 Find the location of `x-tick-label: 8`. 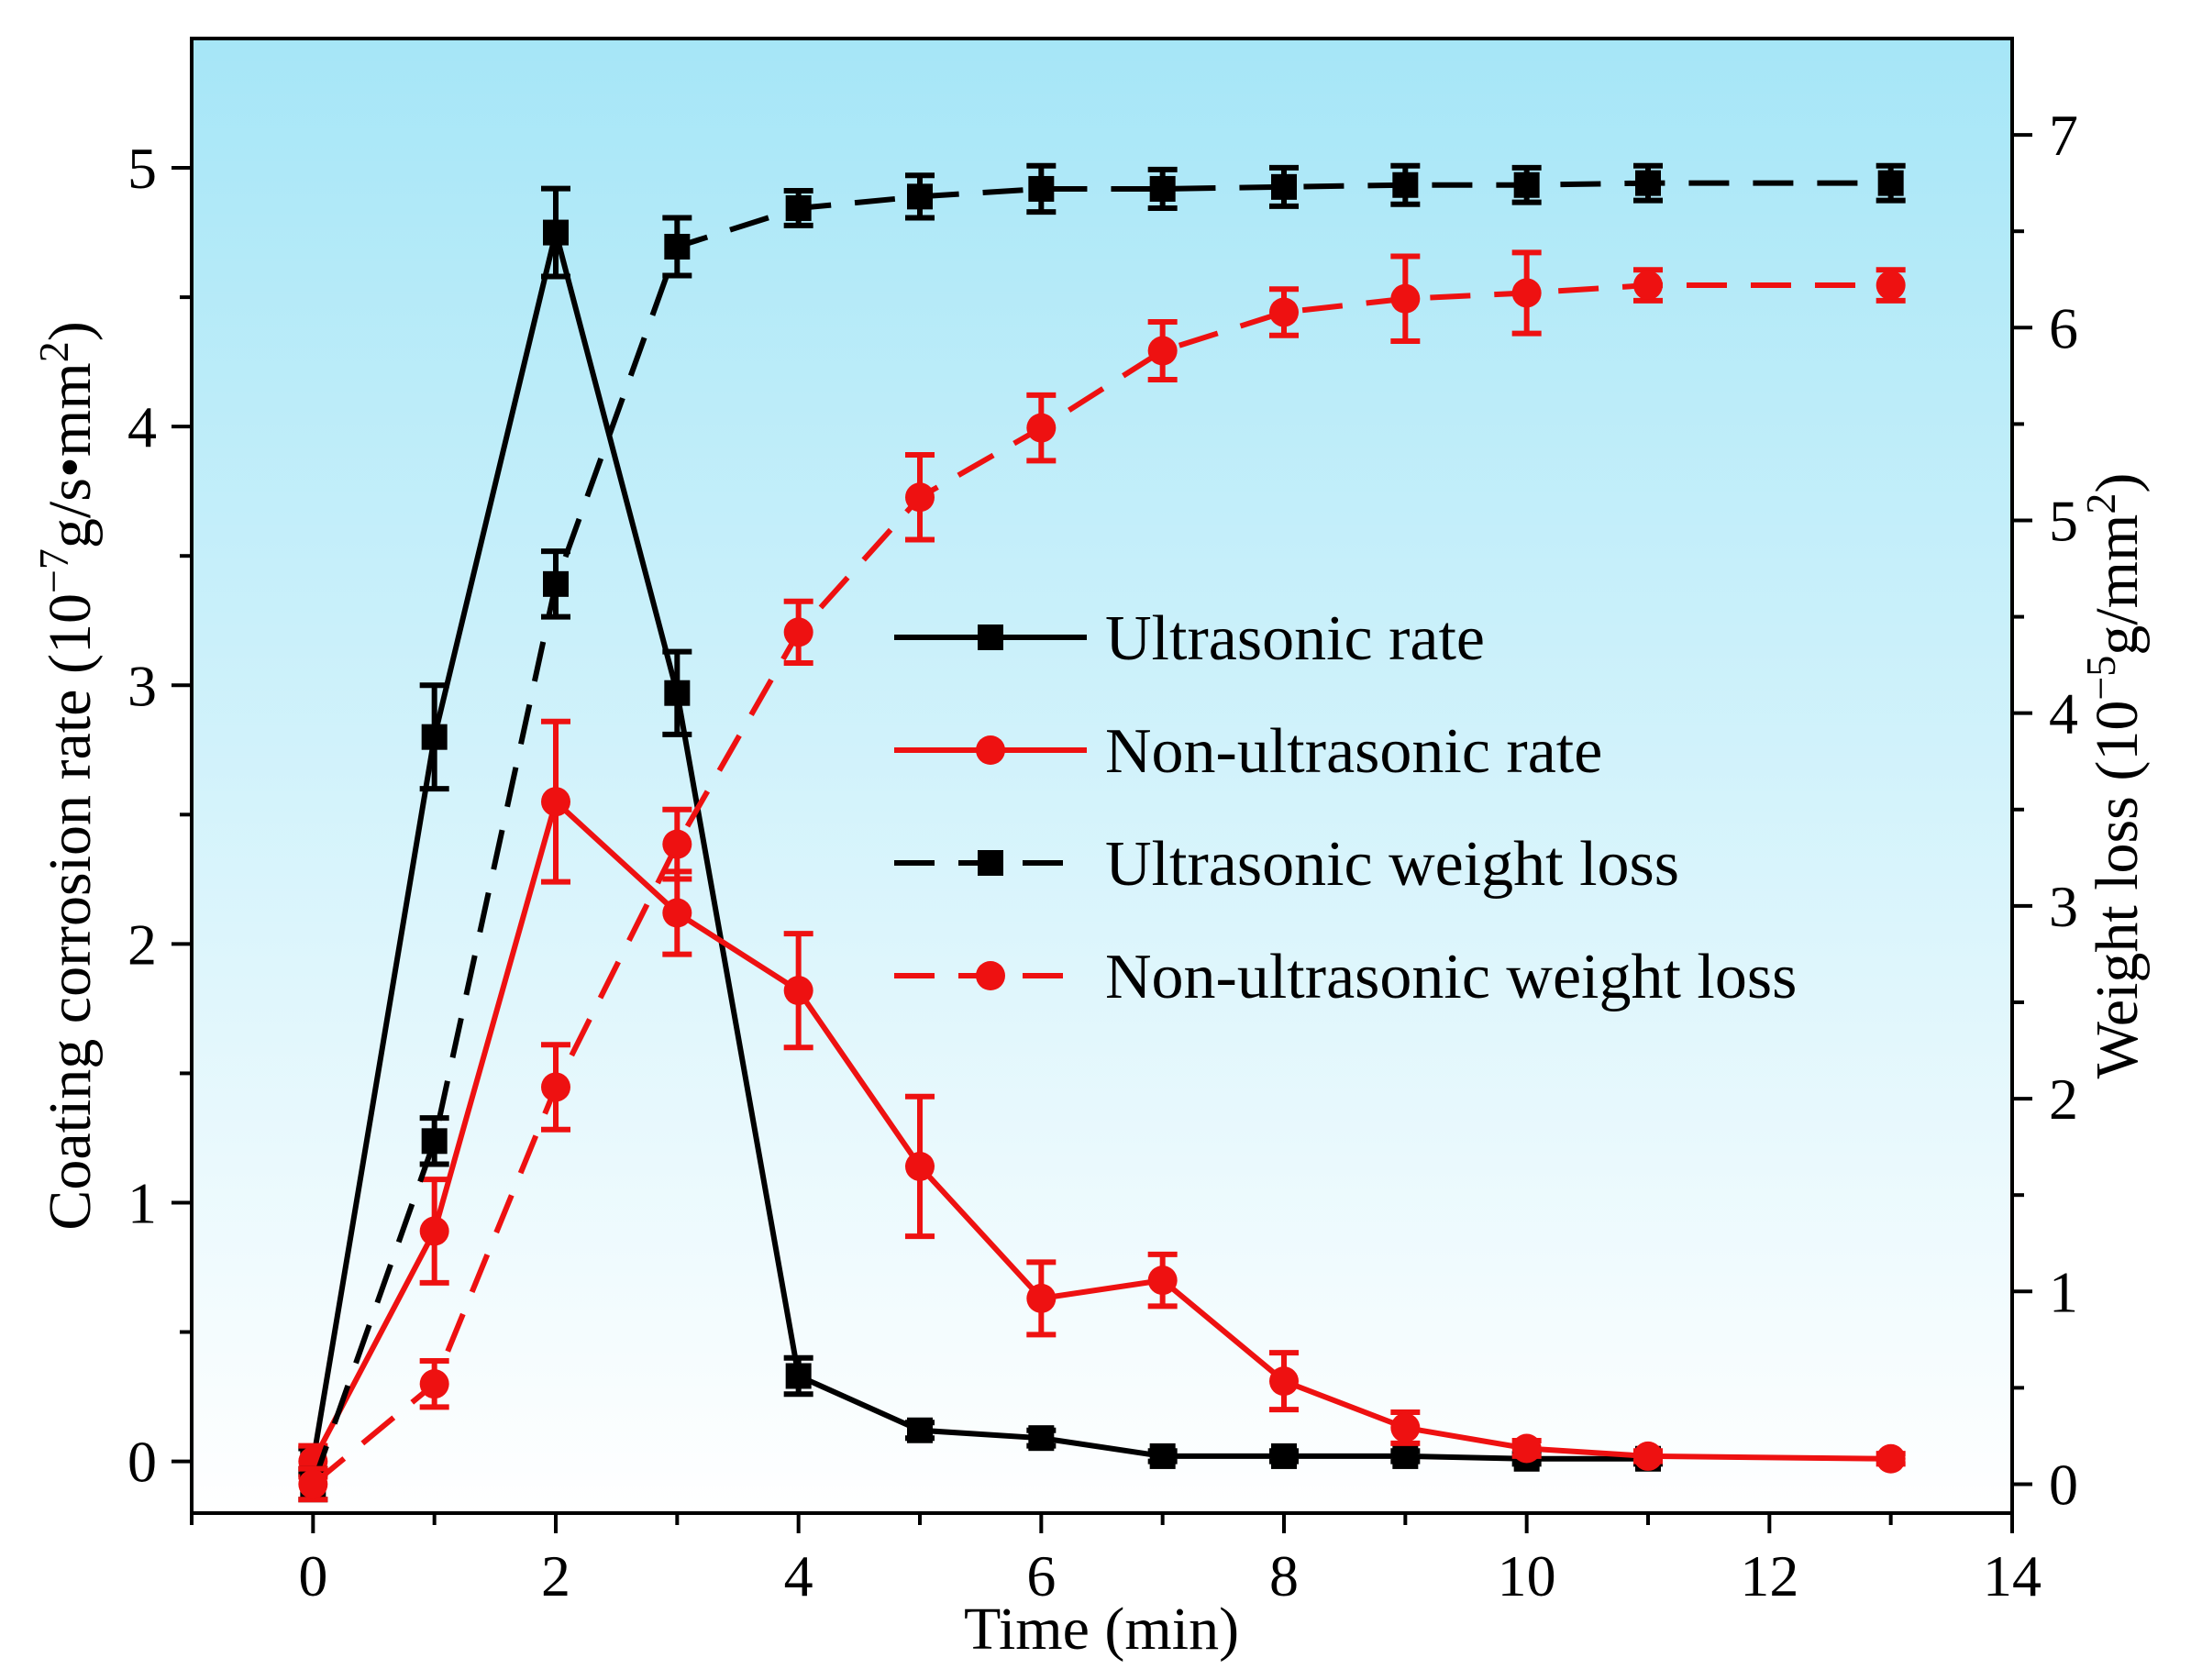

x-tick-label: 8 is located at coordinates (1284, 1575).